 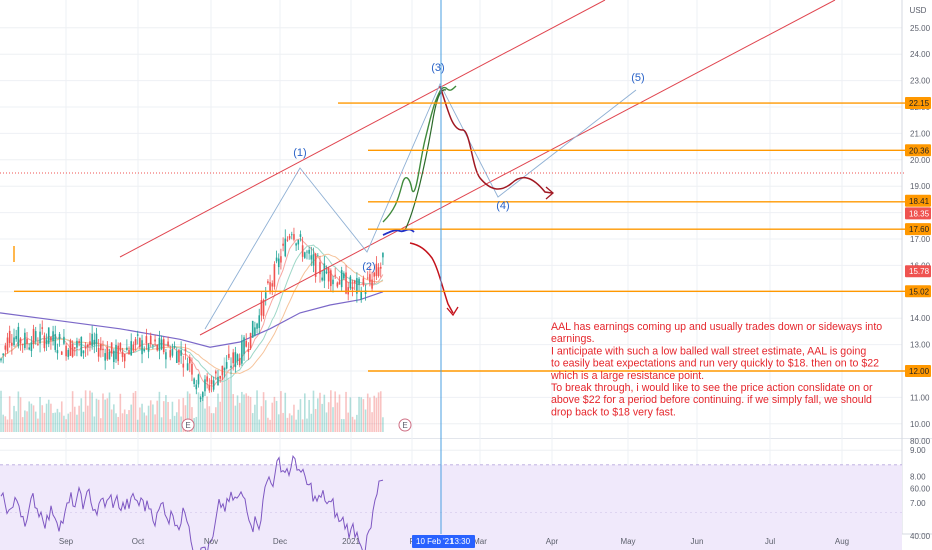 I want to click on candles, so click(x=192, y=315).